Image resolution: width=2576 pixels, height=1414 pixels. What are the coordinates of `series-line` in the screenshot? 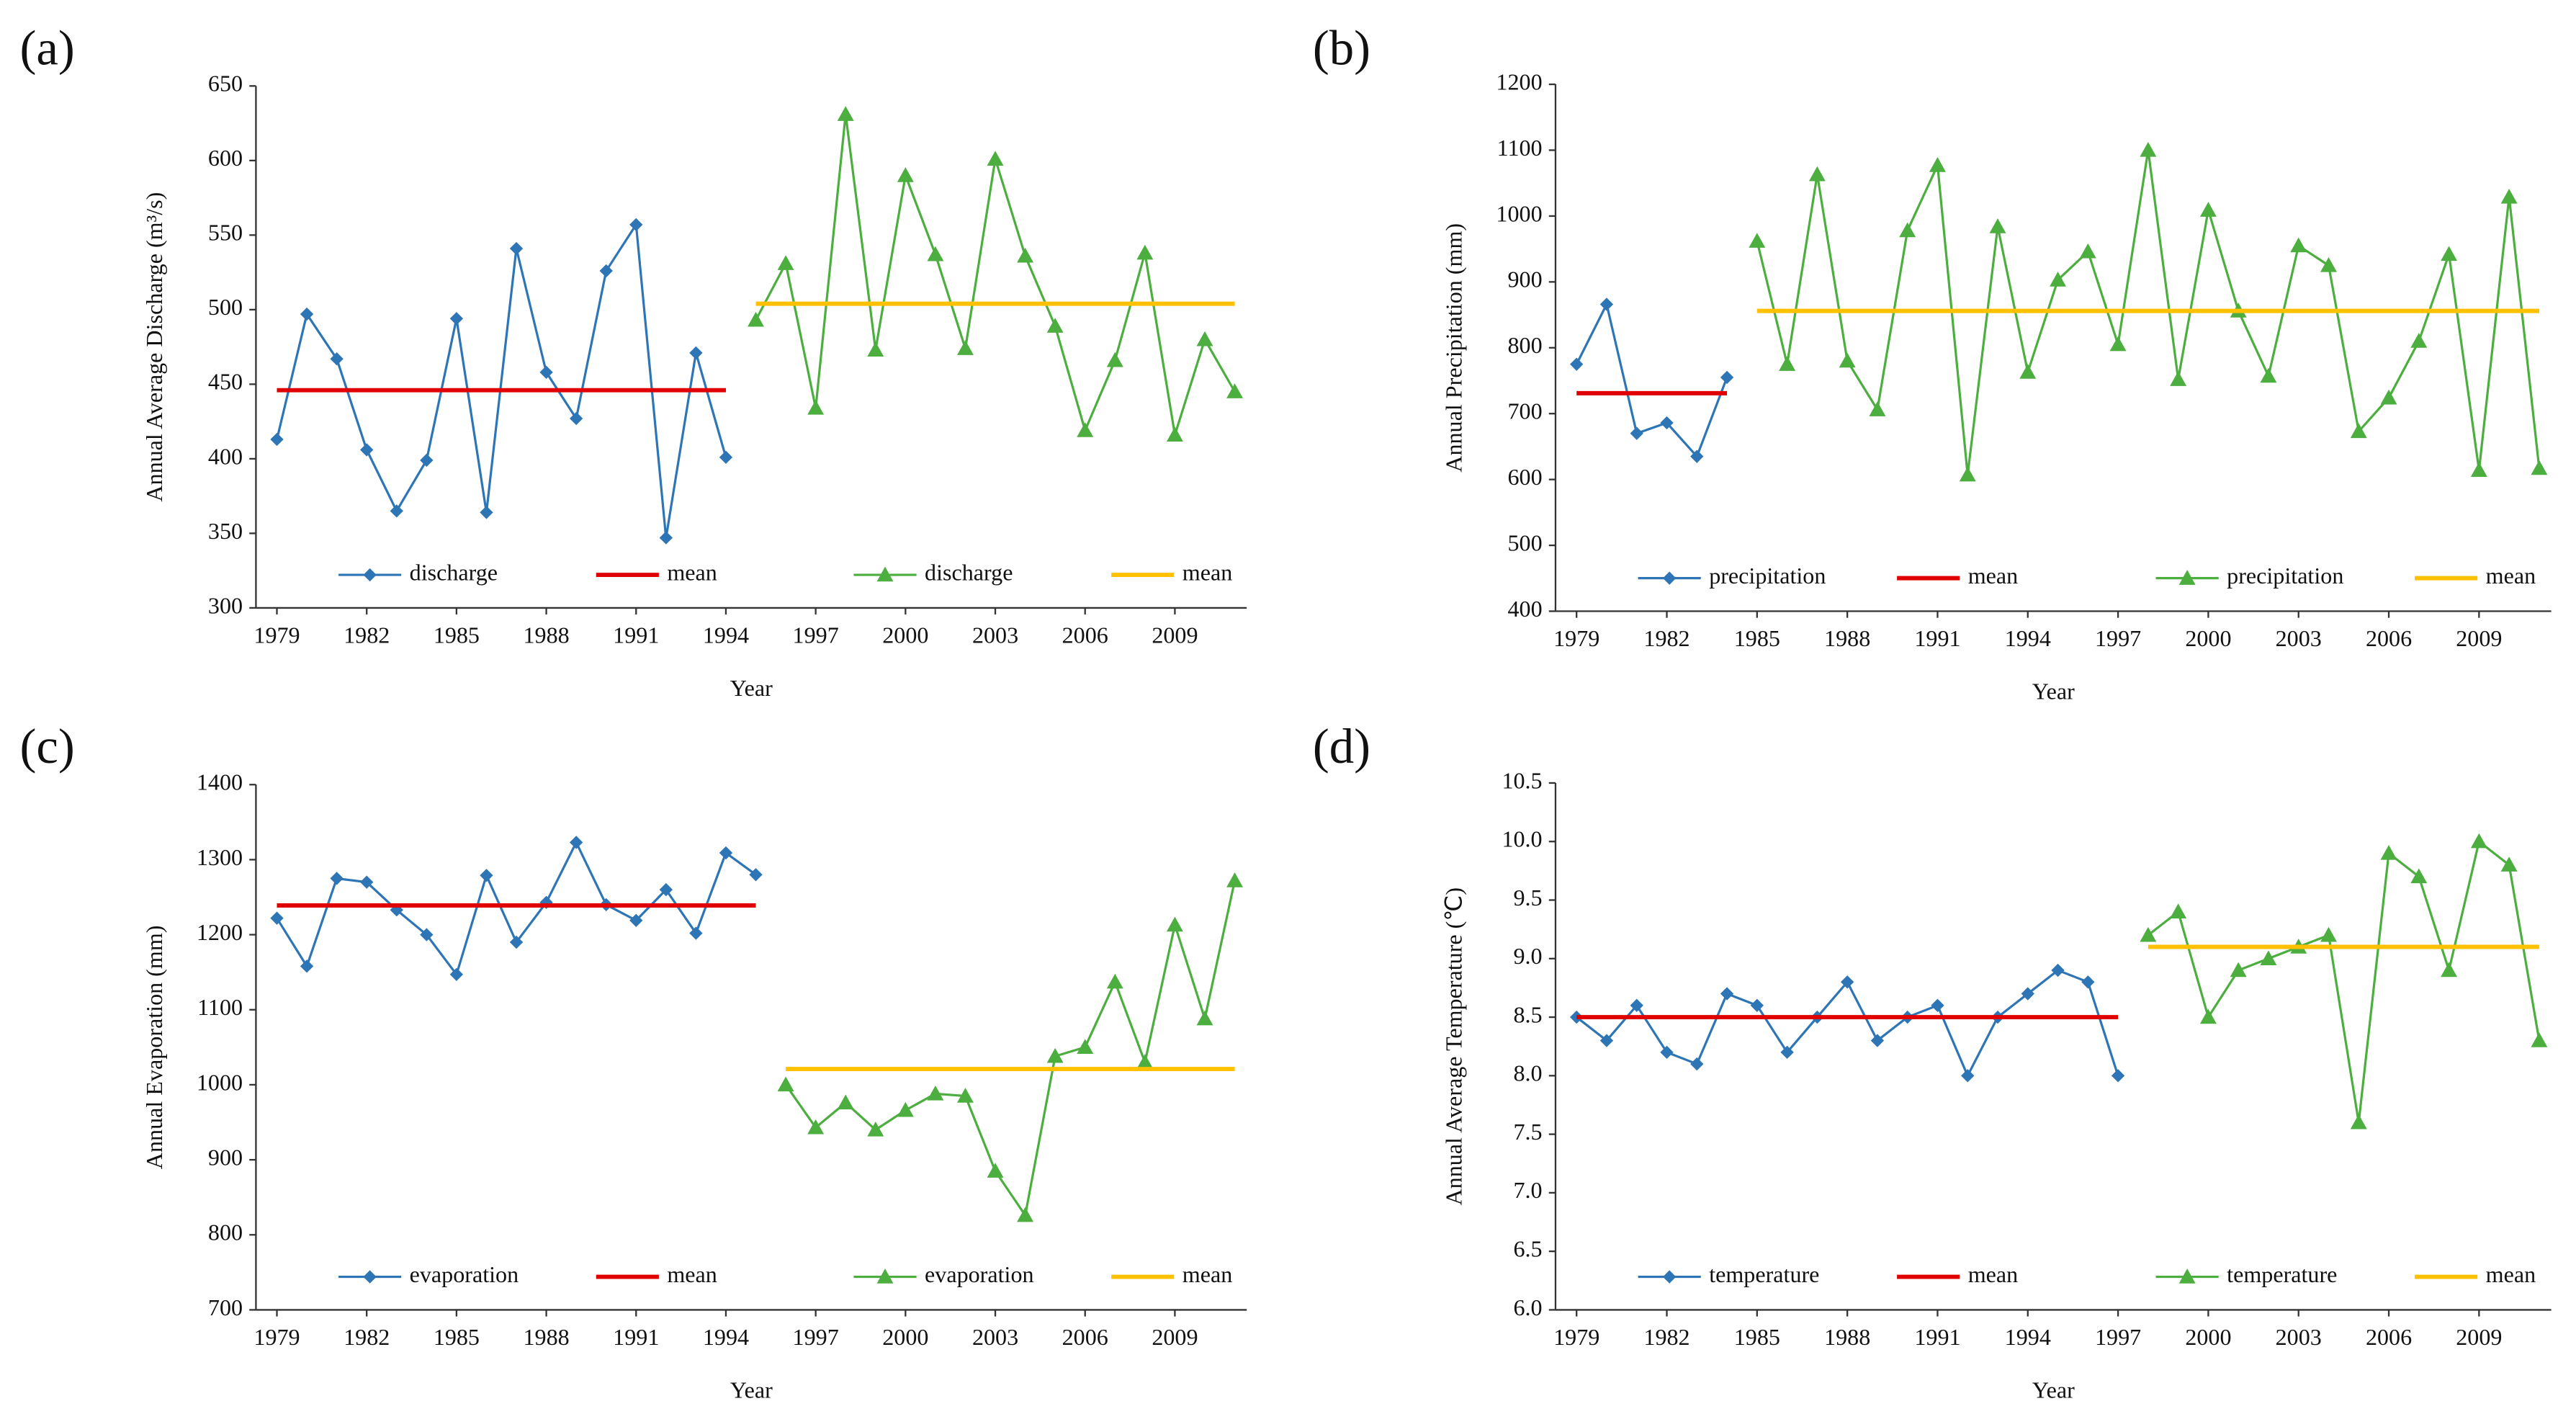 It's located at (2344, 981).